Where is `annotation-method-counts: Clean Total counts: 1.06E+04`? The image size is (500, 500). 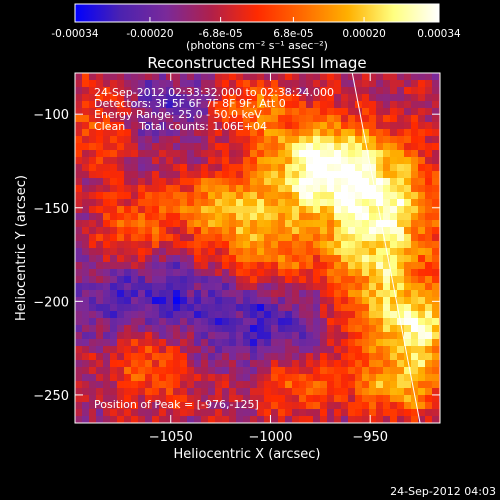
annotation-method-counts: Clean Total counts: 1.06E+04 is located at coordinates (180, 126).